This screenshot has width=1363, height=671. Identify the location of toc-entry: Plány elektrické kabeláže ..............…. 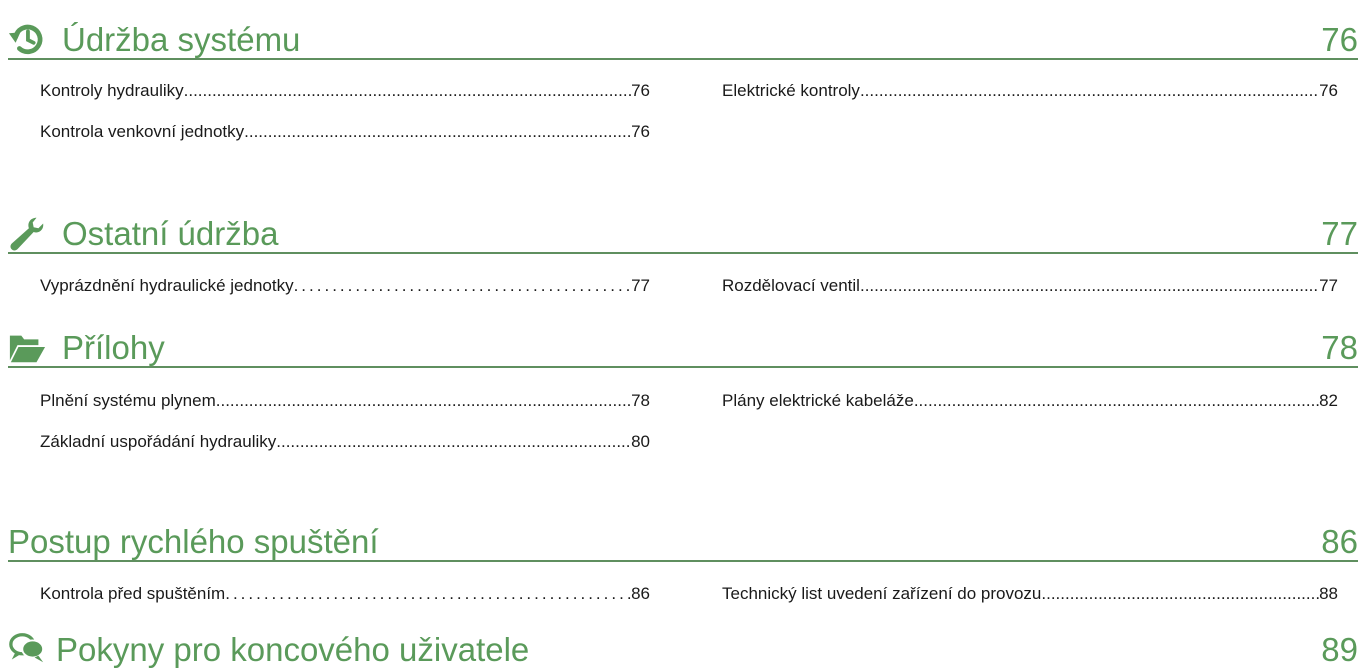
(1030, 401).